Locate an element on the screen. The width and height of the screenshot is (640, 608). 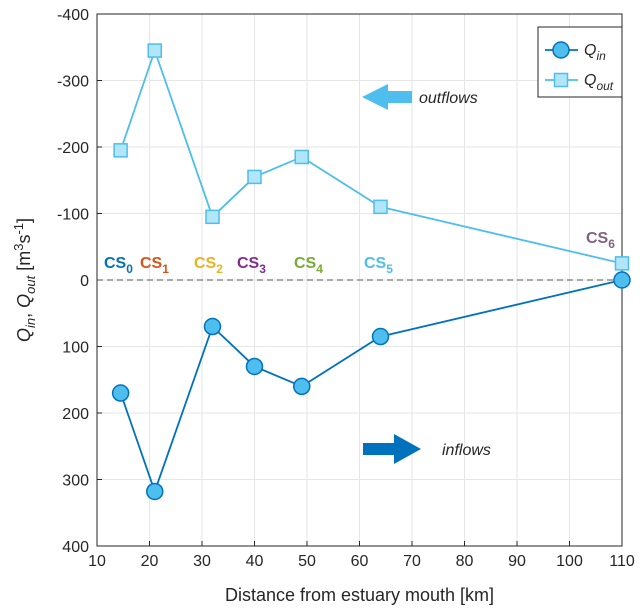
x-tick-label: 10 is located at coordinates (97, 561).